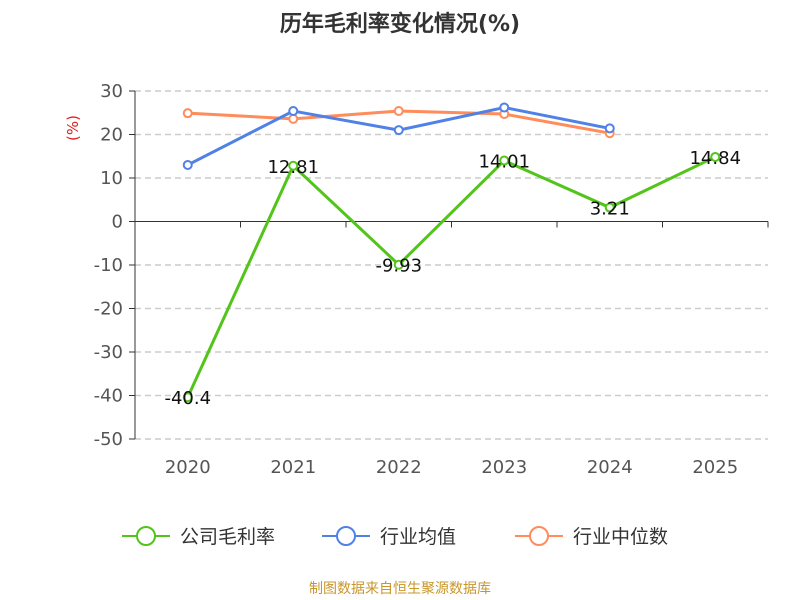 The height and width of the screenshot is (600, 800). What do you see at coordinates (610, 467) in the screenshot?
I see `x-tick-label: 2024` at bounding box center [610, 467].